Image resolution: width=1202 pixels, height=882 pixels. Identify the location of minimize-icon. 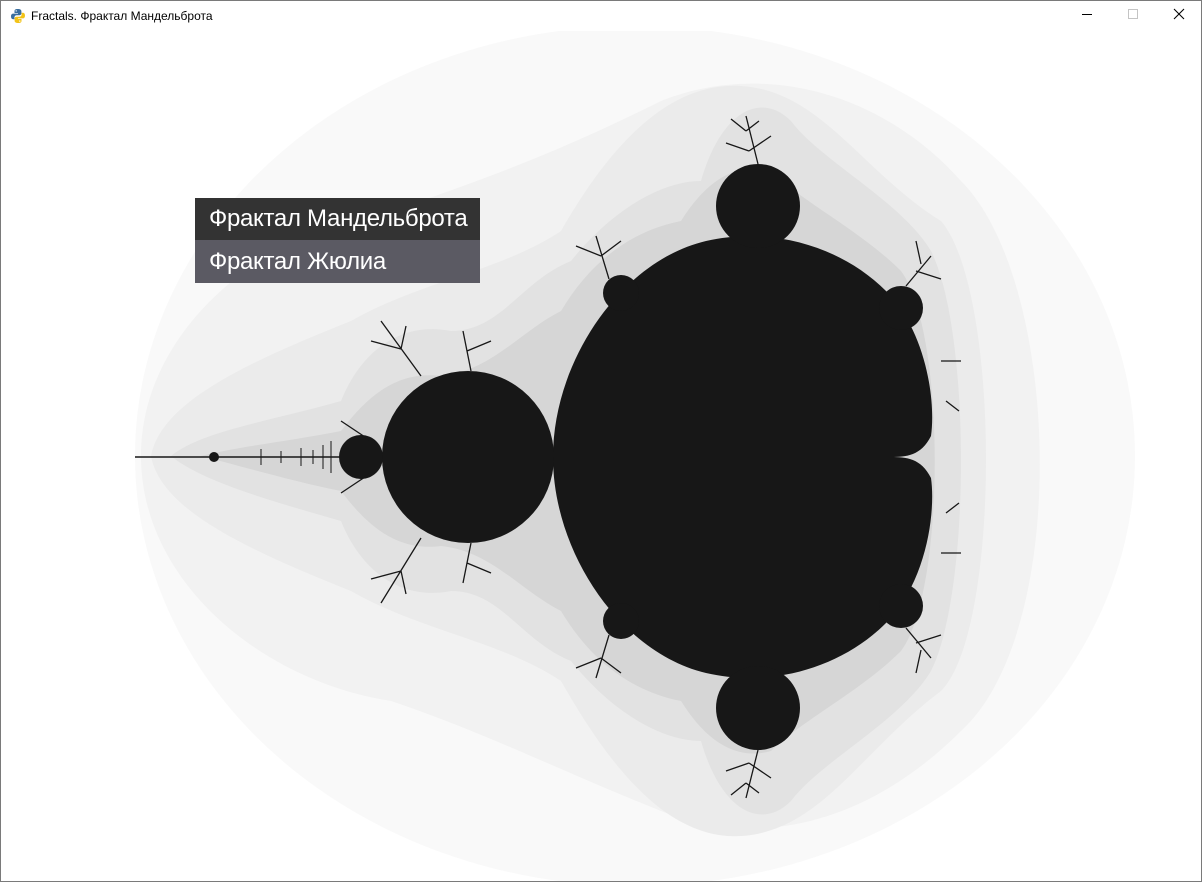
(1087, 16).